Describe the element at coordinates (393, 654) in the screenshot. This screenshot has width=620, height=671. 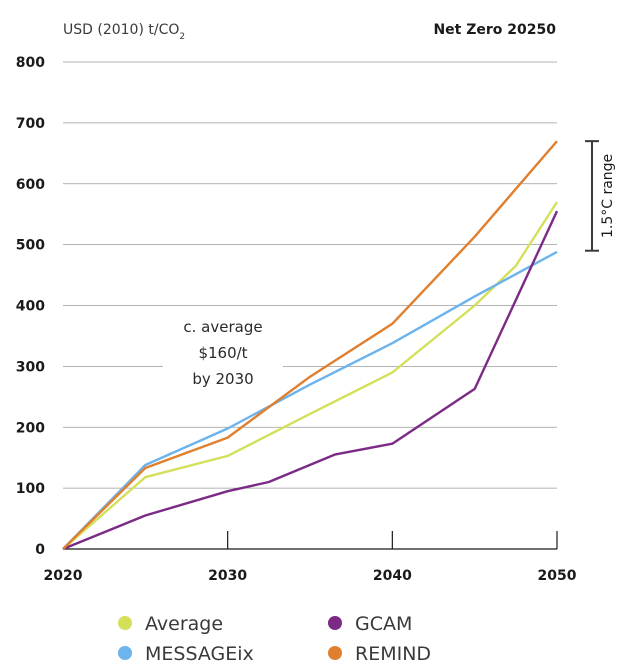
I see `legend-label-remind: REMIND` at that location.